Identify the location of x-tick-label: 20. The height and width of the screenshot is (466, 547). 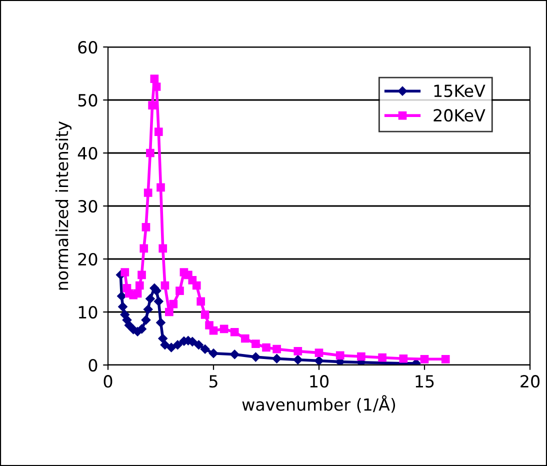
(530, 381).